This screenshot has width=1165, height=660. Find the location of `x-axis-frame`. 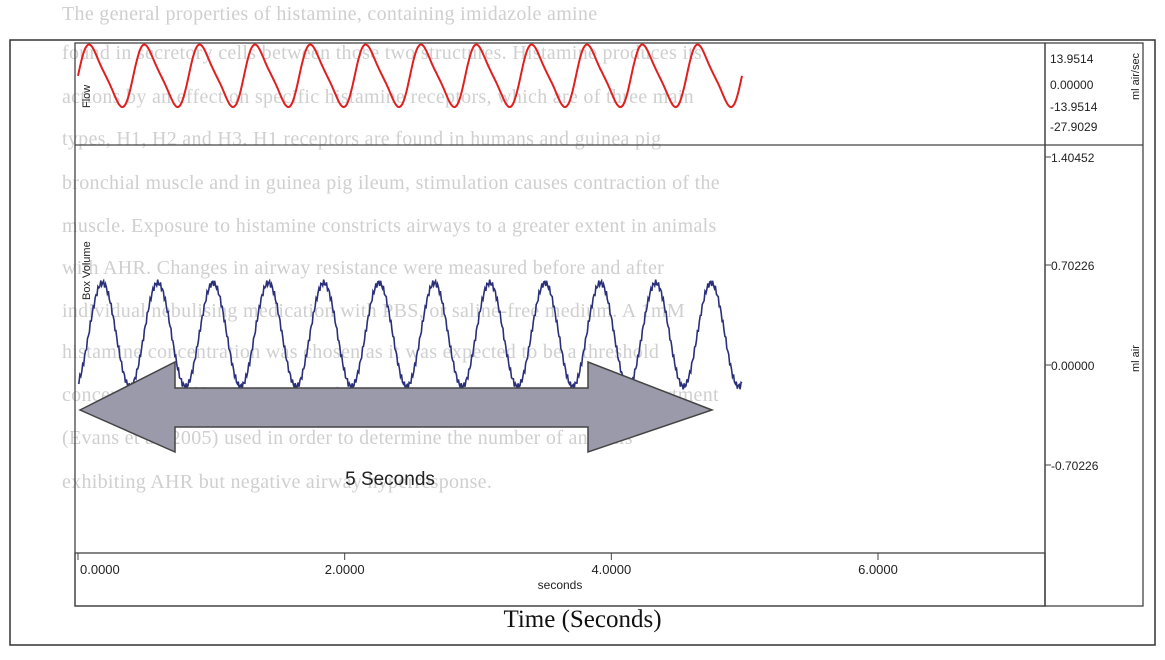

x-axis-frame is located at coordinates (560, 579).